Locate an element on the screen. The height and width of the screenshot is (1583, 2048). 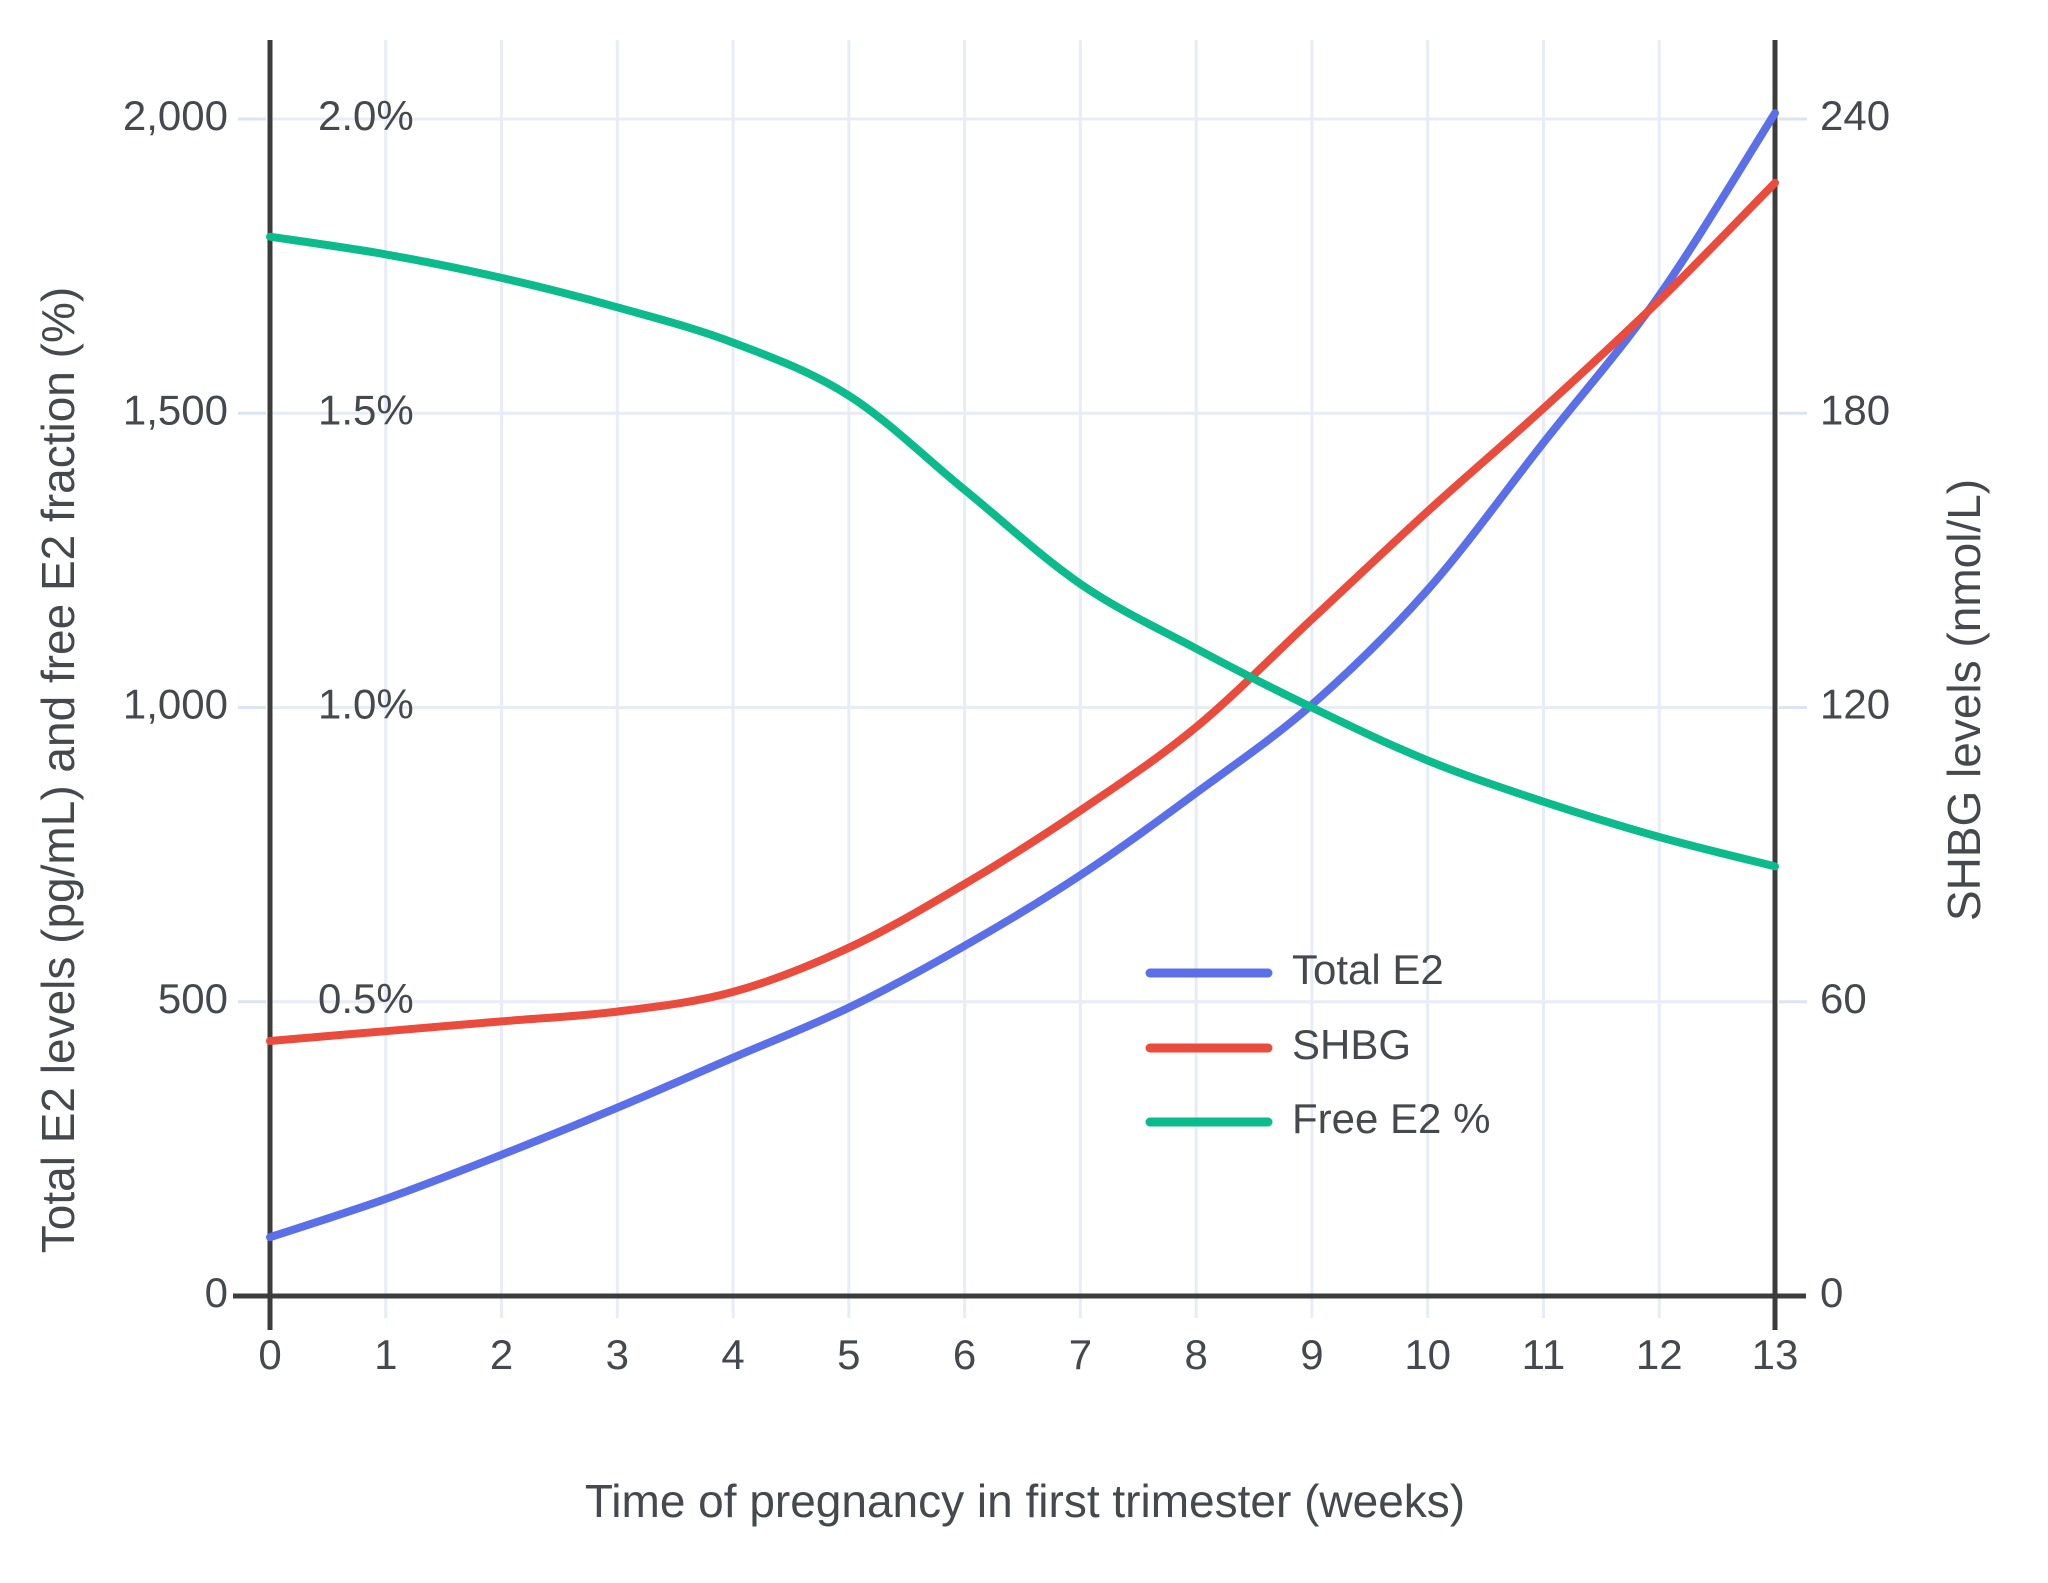
x-axis-tick-label: 1 is located at coordinates (385, 1354).